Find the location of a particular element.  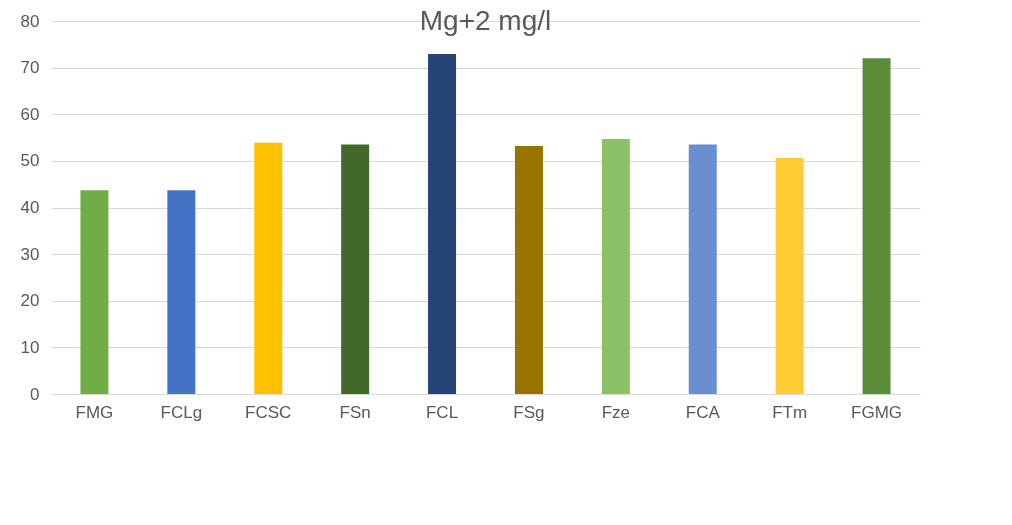

x-tick-label: FSn is located at coordinates (355, 412).